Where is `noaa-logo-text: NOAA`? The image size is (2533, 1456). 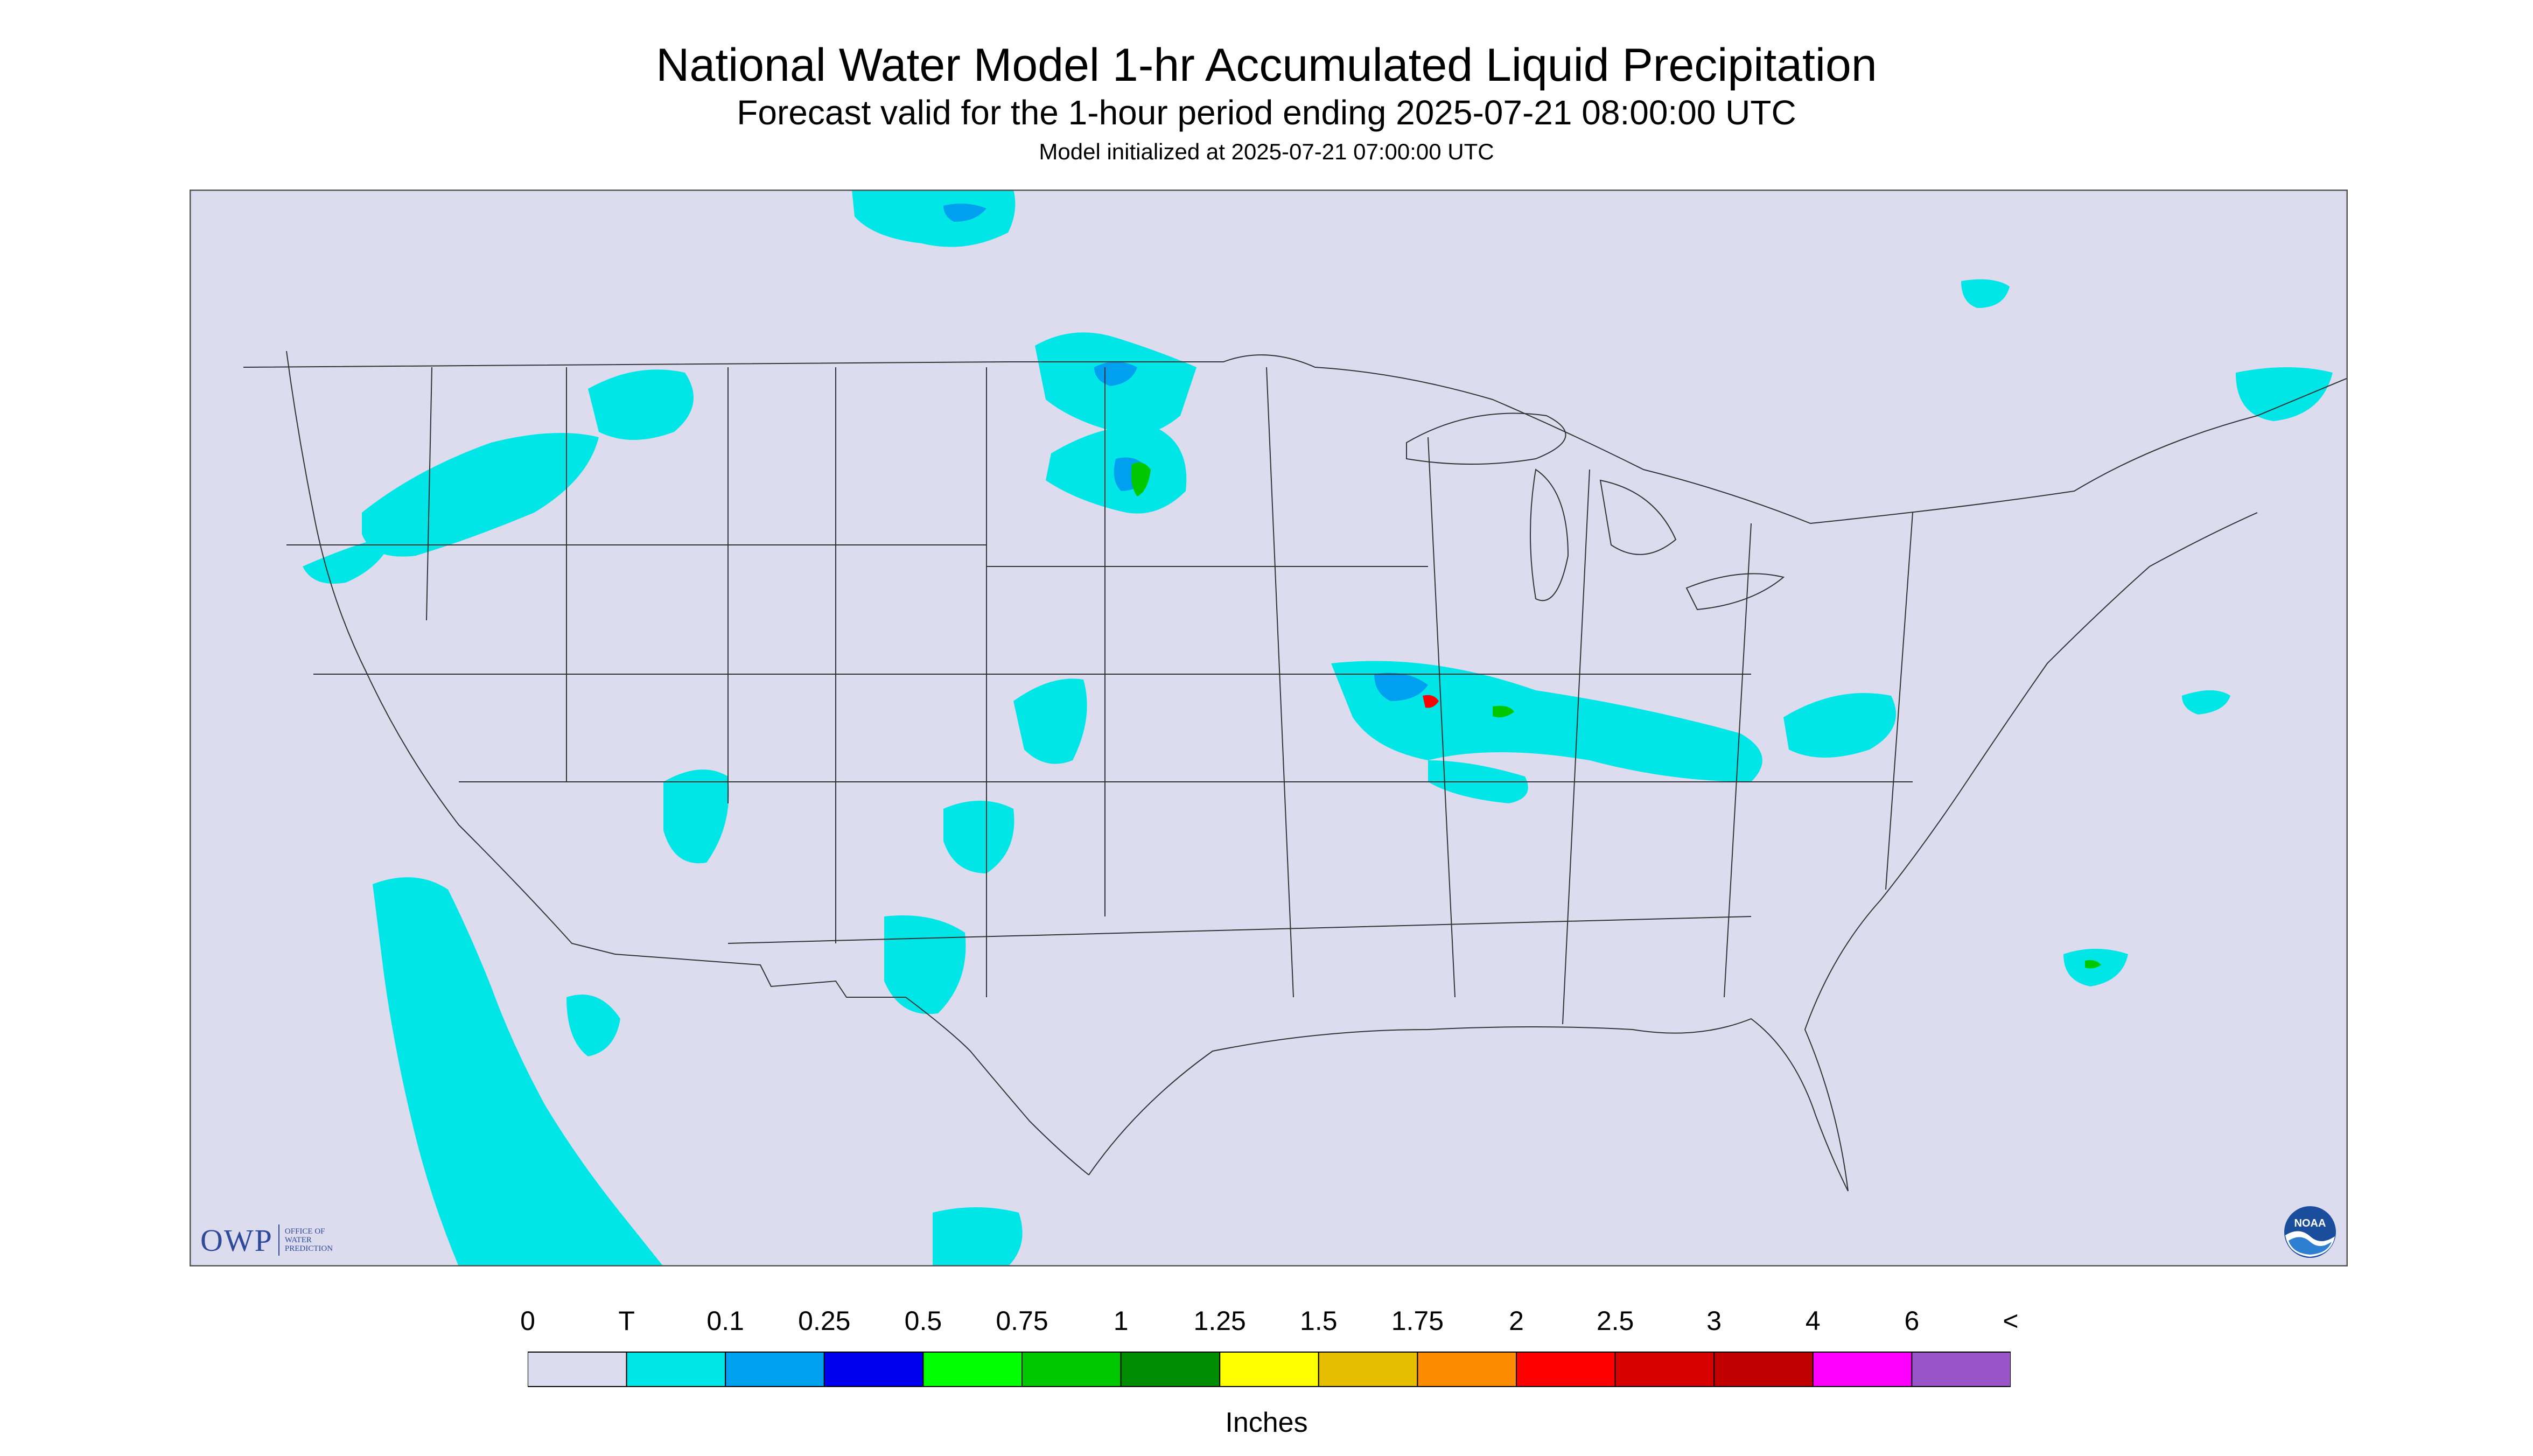 noaa-logo-text: NOAA is located at coordinates (2310, 1223).